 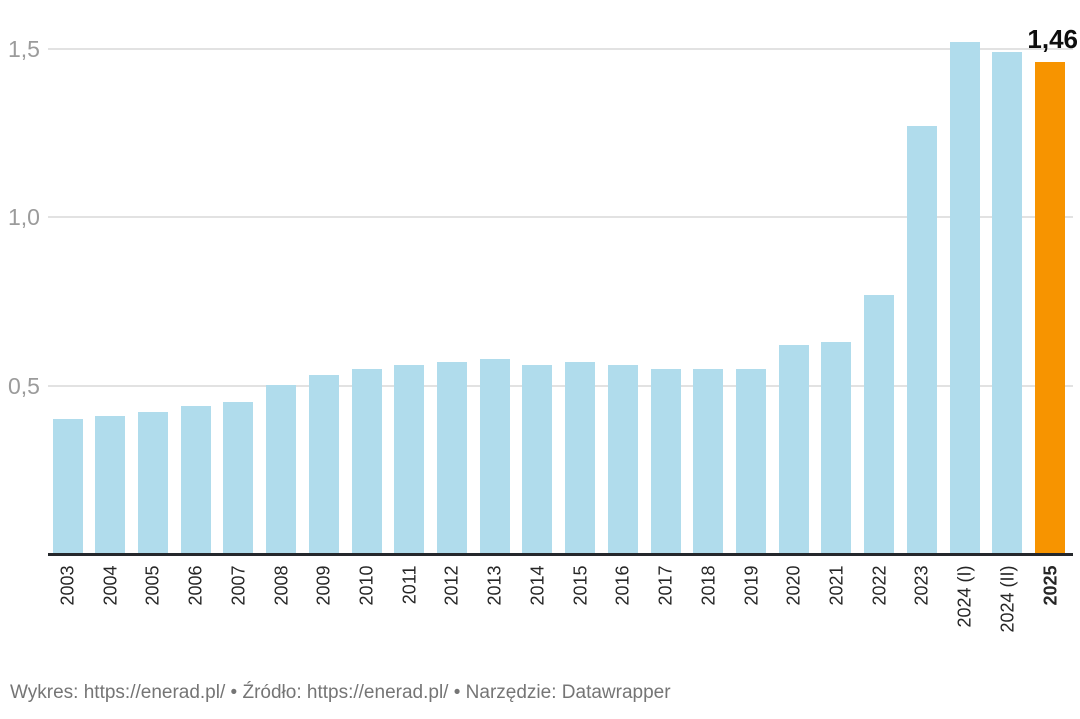 I want to click on bar-2011, so click(x=409, y=459).